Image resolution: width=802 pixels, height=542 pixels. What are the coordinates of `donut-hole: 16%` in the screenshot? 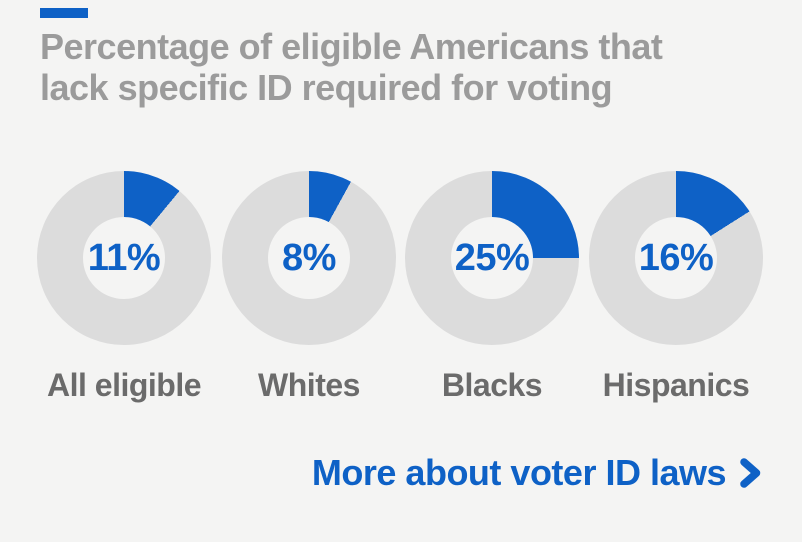 It's located at (676, 258).